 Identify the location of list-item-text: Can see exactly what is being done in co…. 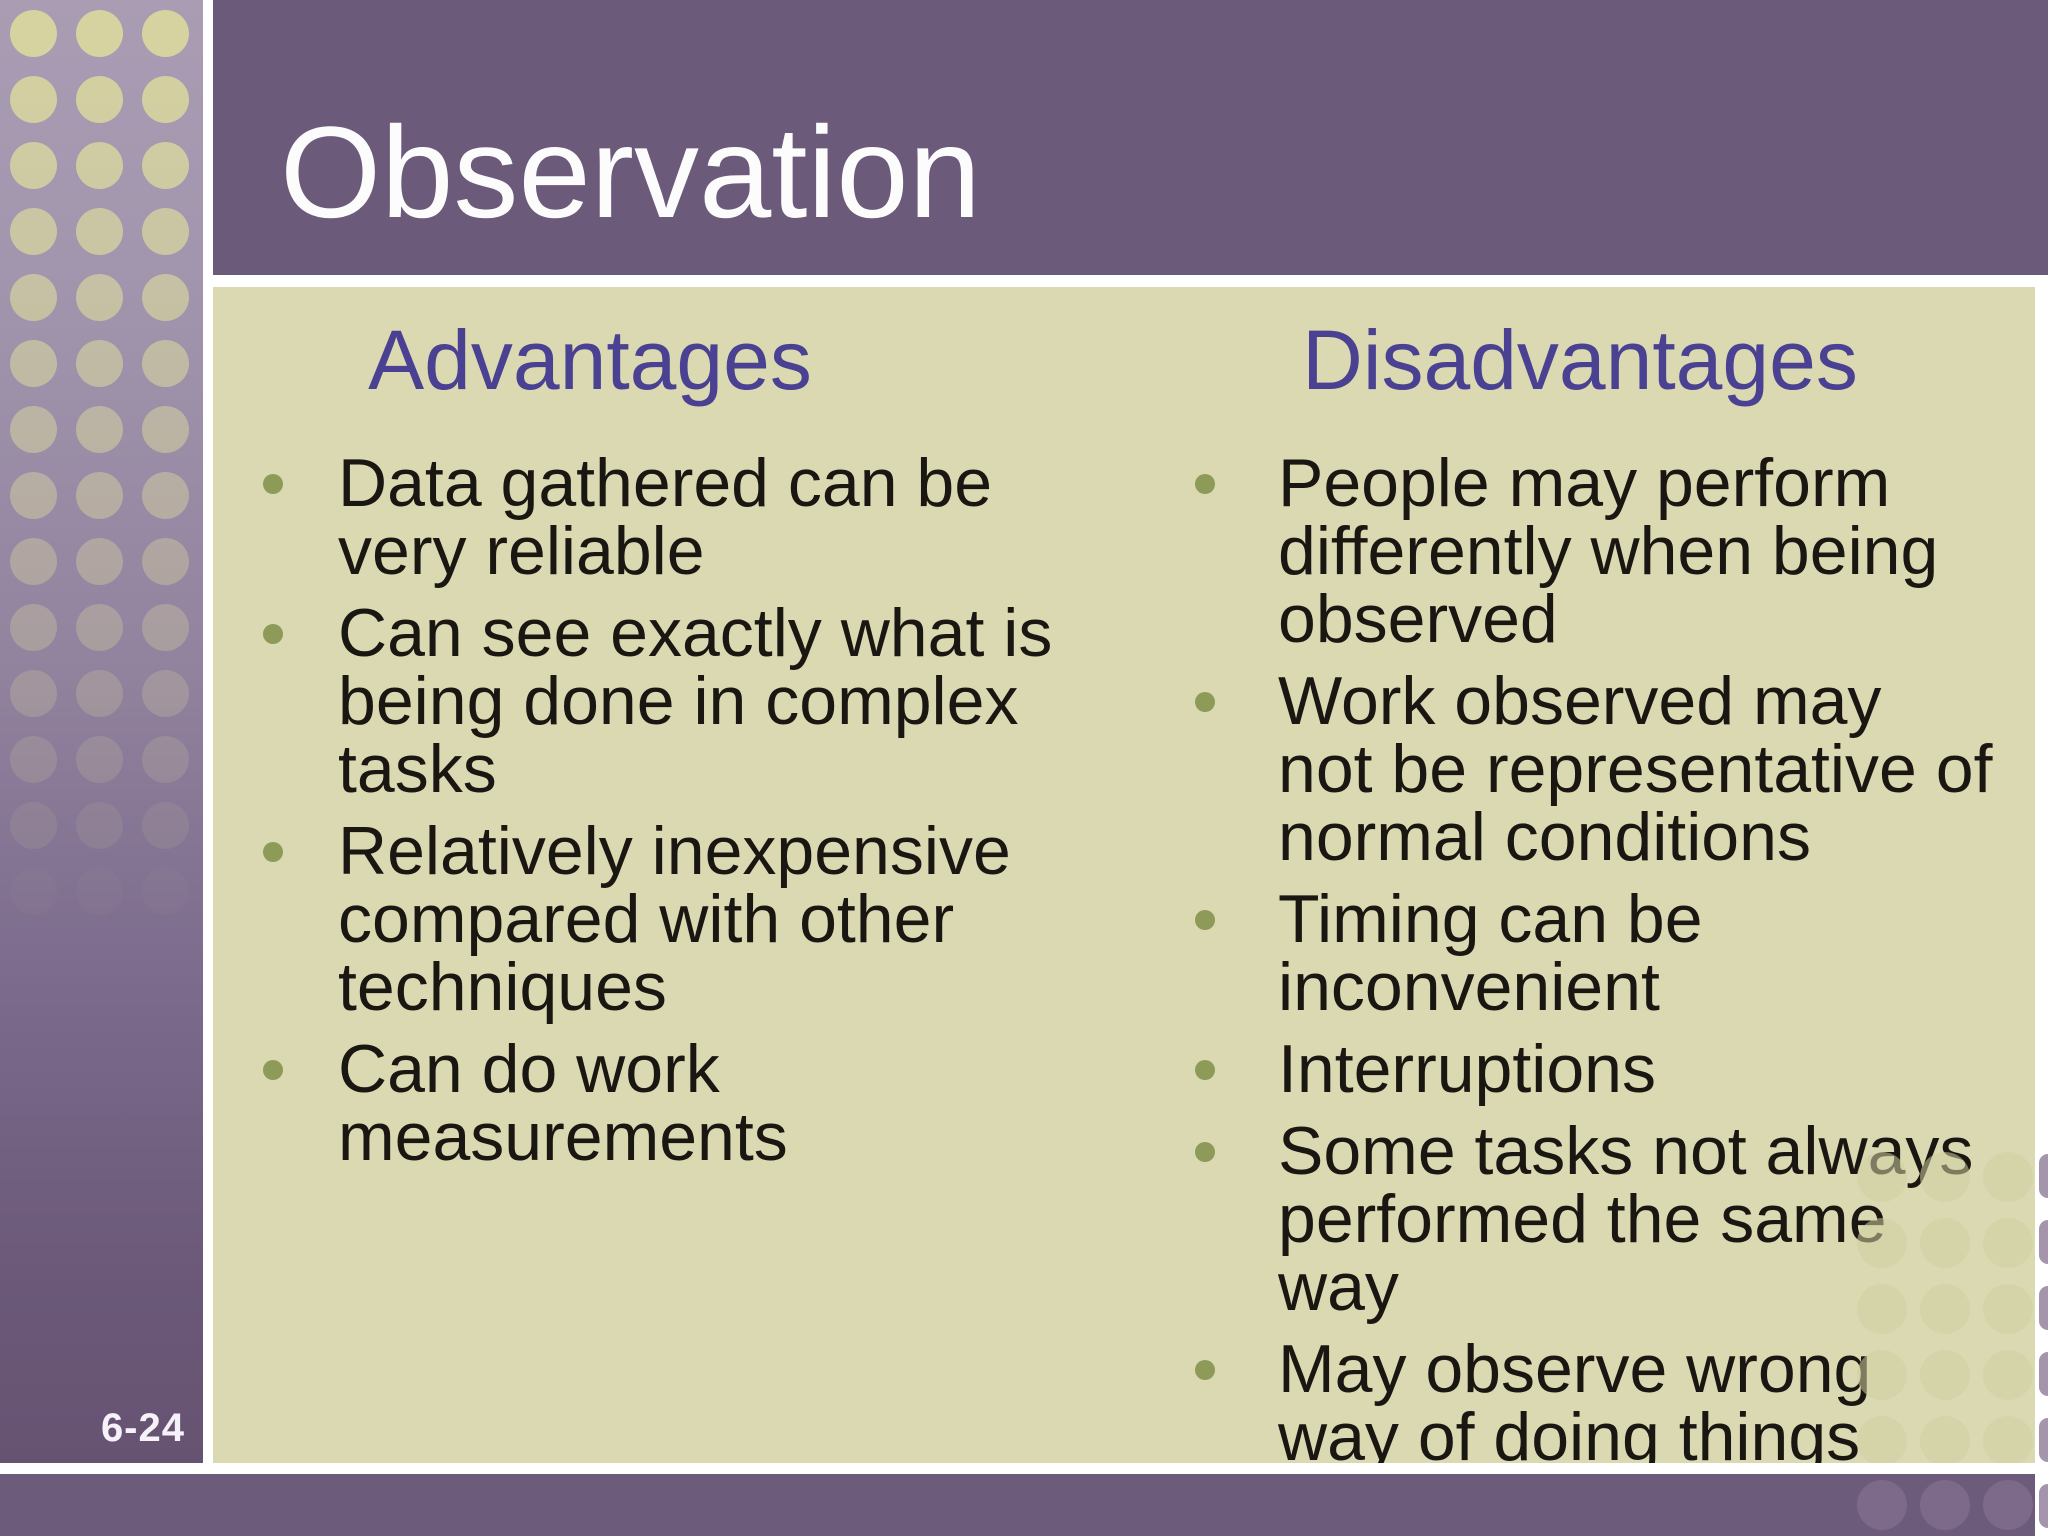
(695, 701).